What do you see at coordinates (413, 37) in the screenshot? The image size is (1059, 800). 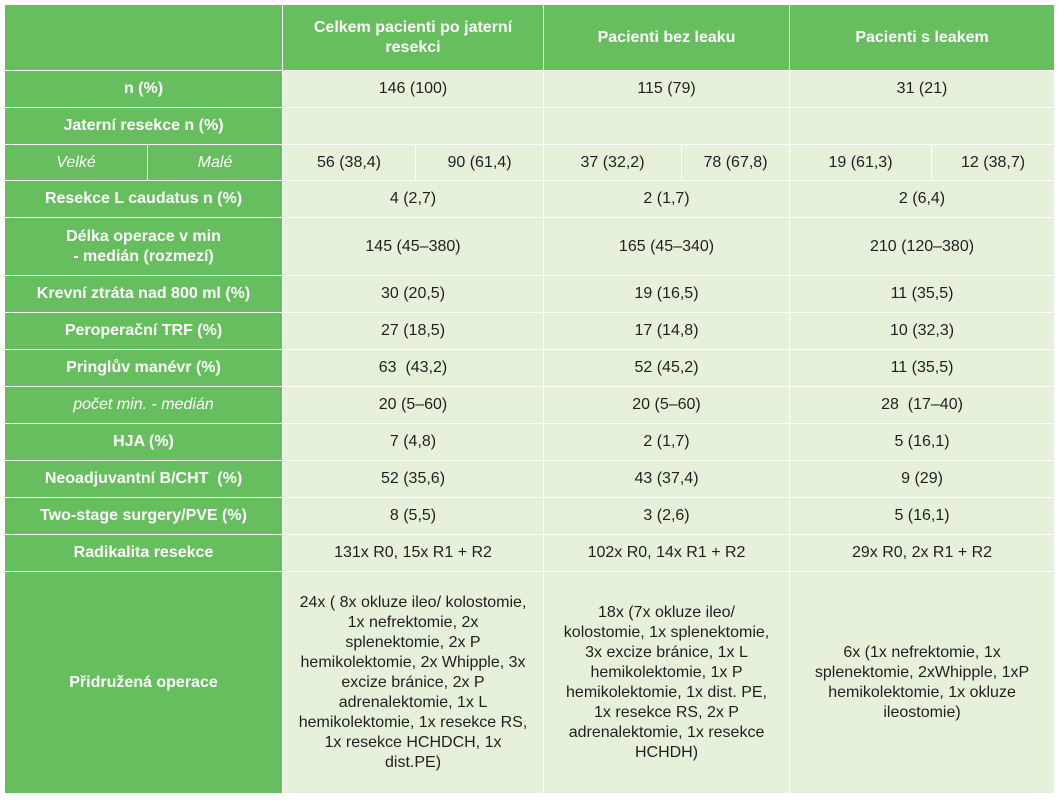 I see `header-total: Celkem pacienti po jaterní resekci` at bounding box center [413, 37].